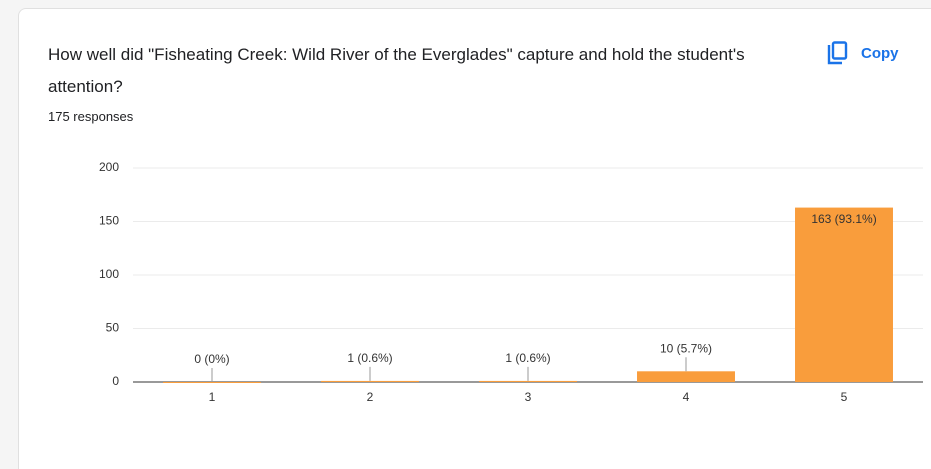 The height and width of the screenshot is (469, 931). Describe the element at coordinates (113, 328) in the screenshot. I see `y-tick-label: 50` at that location.